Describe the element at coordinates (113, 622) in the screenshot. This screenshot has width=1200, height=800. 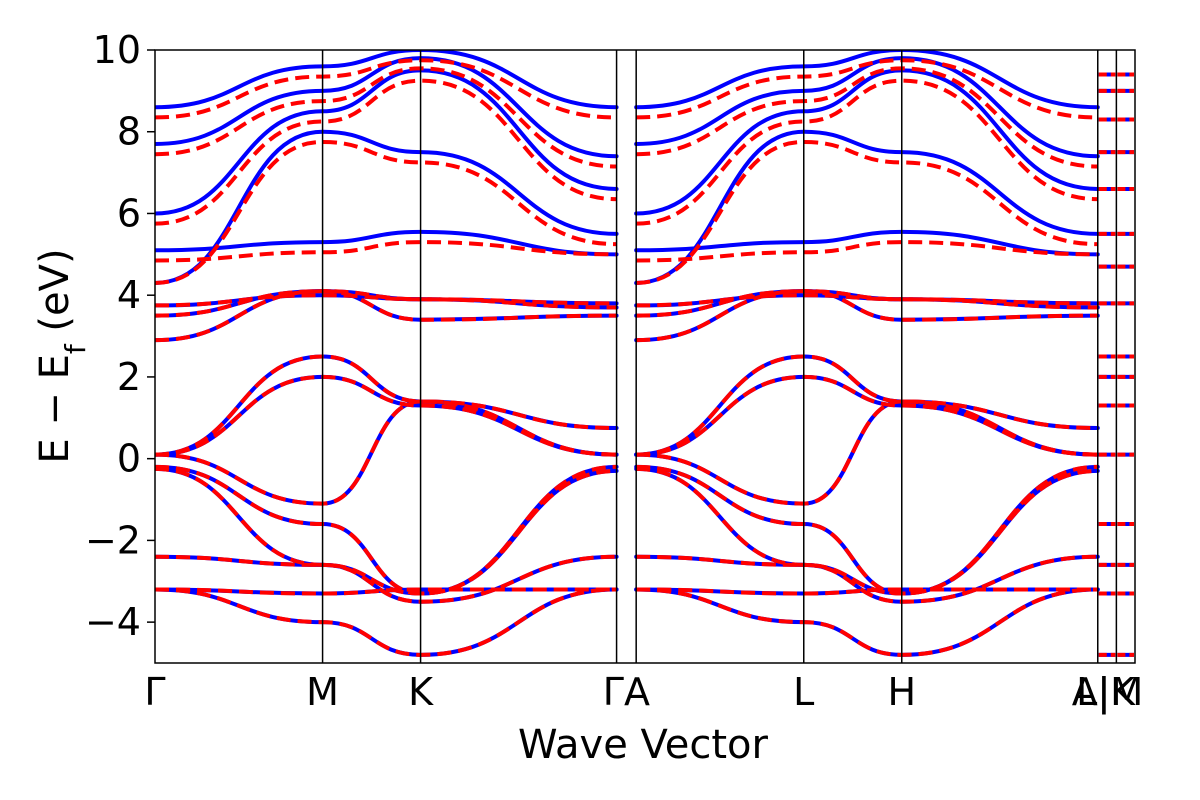
I see `y-tick-label: −4` at that location.